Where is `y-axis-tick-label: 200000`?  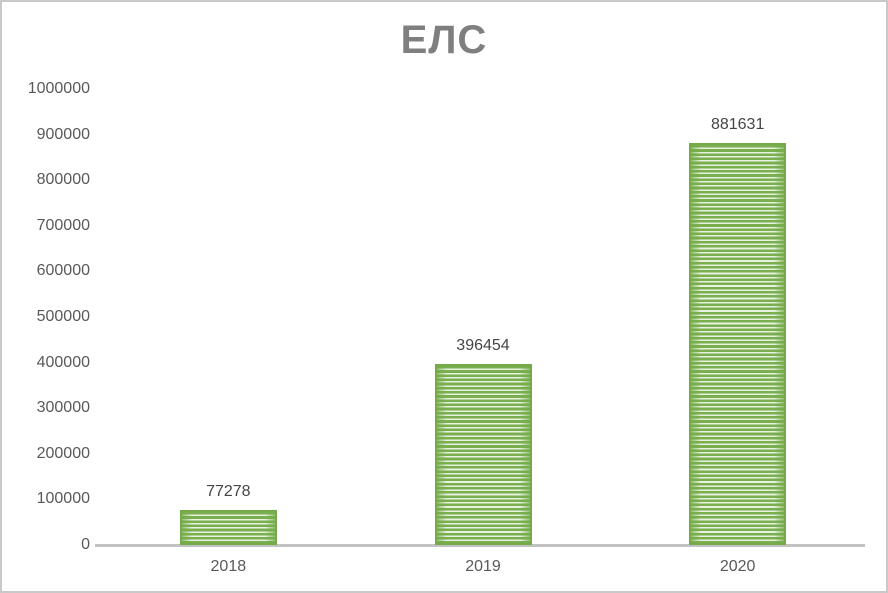
y-axis-tick-label: 200000 is located at coordinates (63, 453).